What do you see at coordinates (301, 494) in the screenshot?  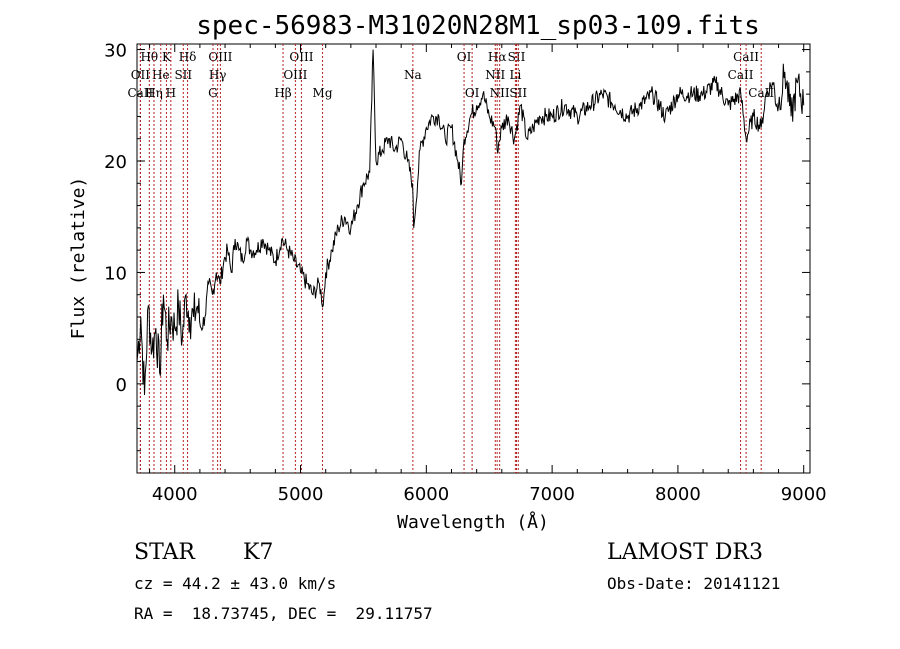 I see `x-tick-label: 5000` at bounding box center [301, 494].